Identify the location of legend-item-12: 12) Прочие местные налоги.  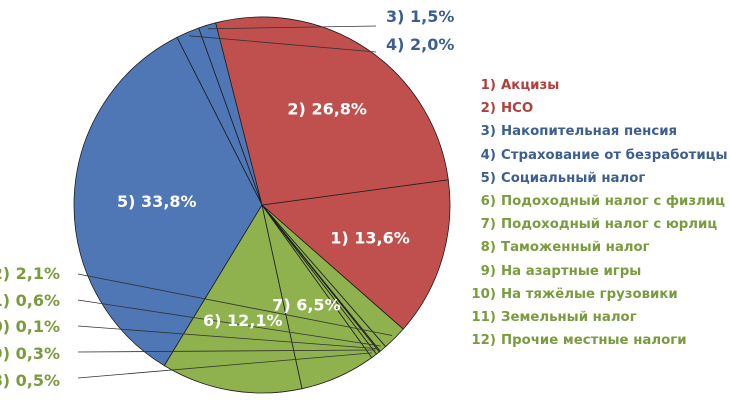
(598, 340).